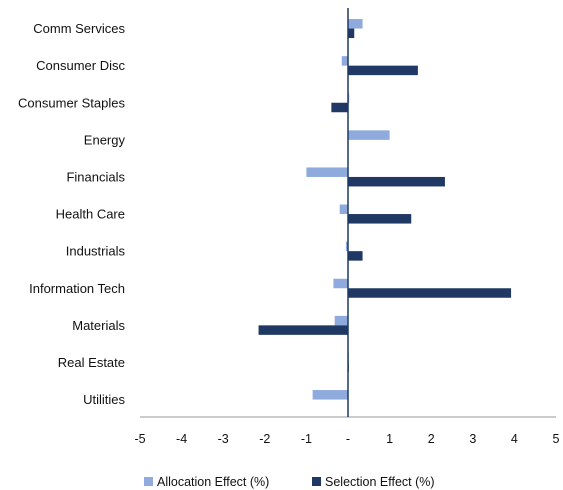 The height and width of the screenshot is (490, 563). I want to click on category-label-5: Health Care, so click(90, 214).